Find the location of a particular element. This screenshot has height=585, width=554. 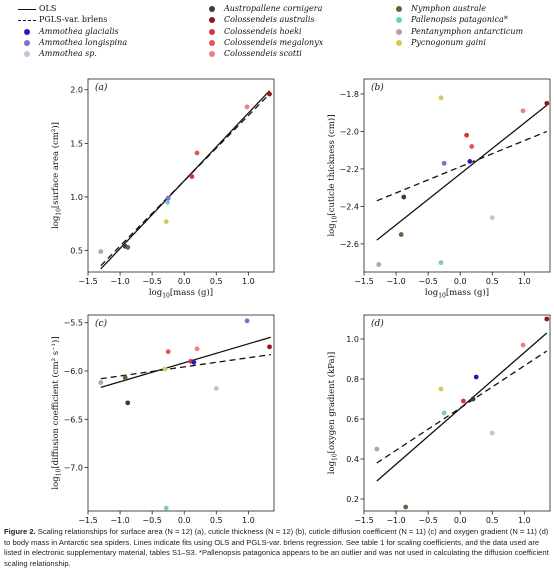

legend-item: Pentanymphon antarcticum is located at coordinates (456, 32).